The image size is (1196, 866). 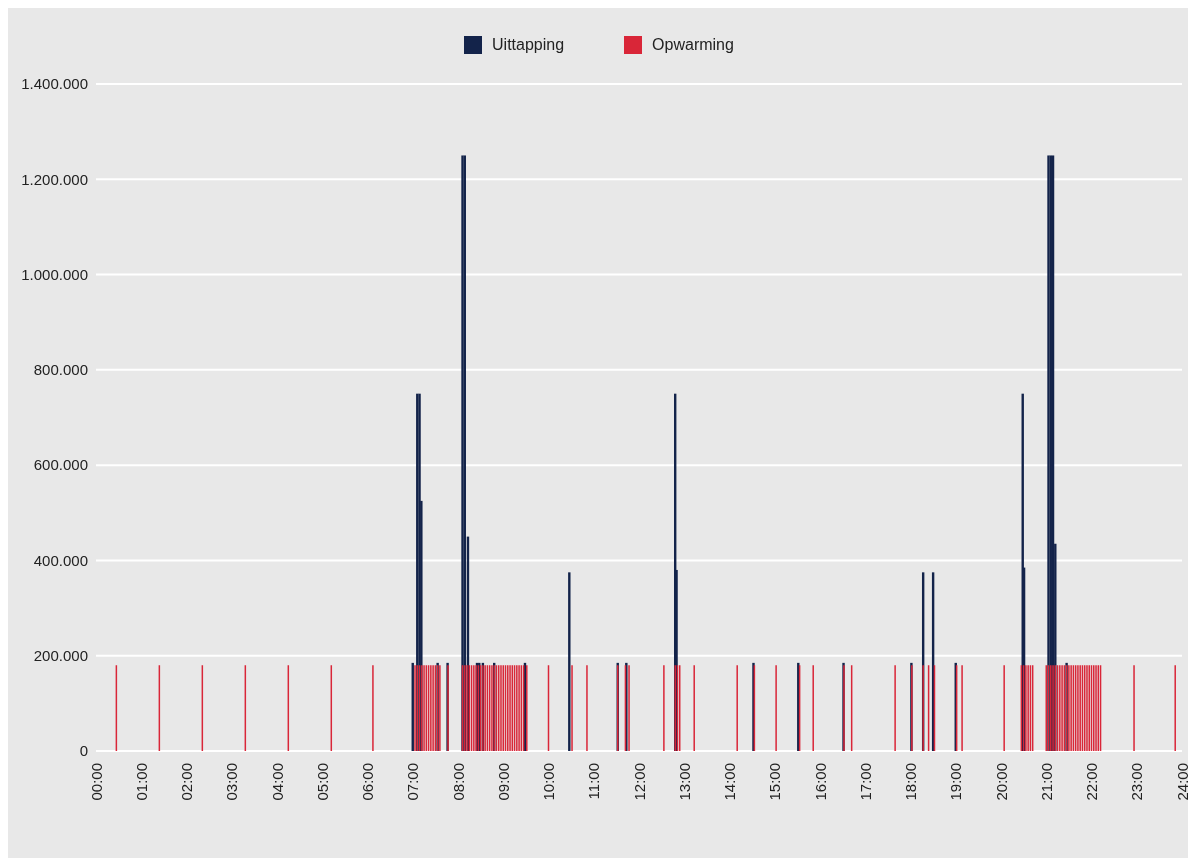 What do you see at coordinates (1001, 782) in the screenshot?
I see `x-tick-label: 20:00` at bounding box center [1001, 782].